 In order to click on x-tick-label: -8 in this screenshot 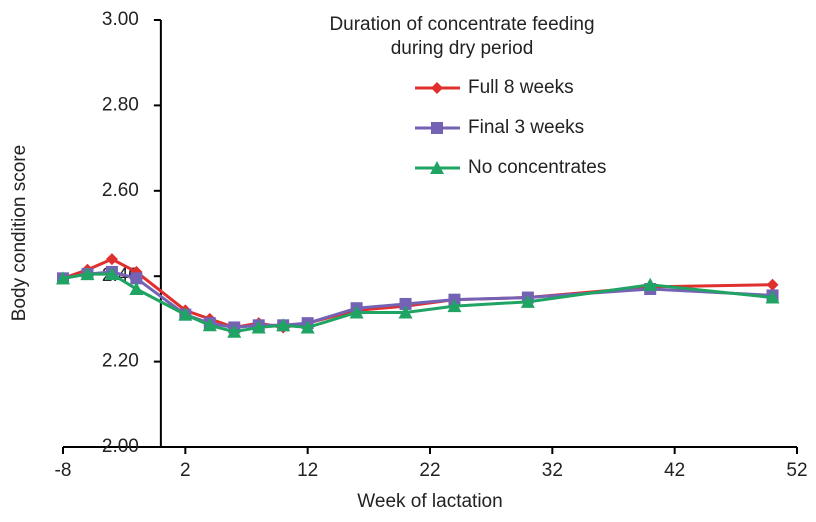, I will do `click(63, 470)`.